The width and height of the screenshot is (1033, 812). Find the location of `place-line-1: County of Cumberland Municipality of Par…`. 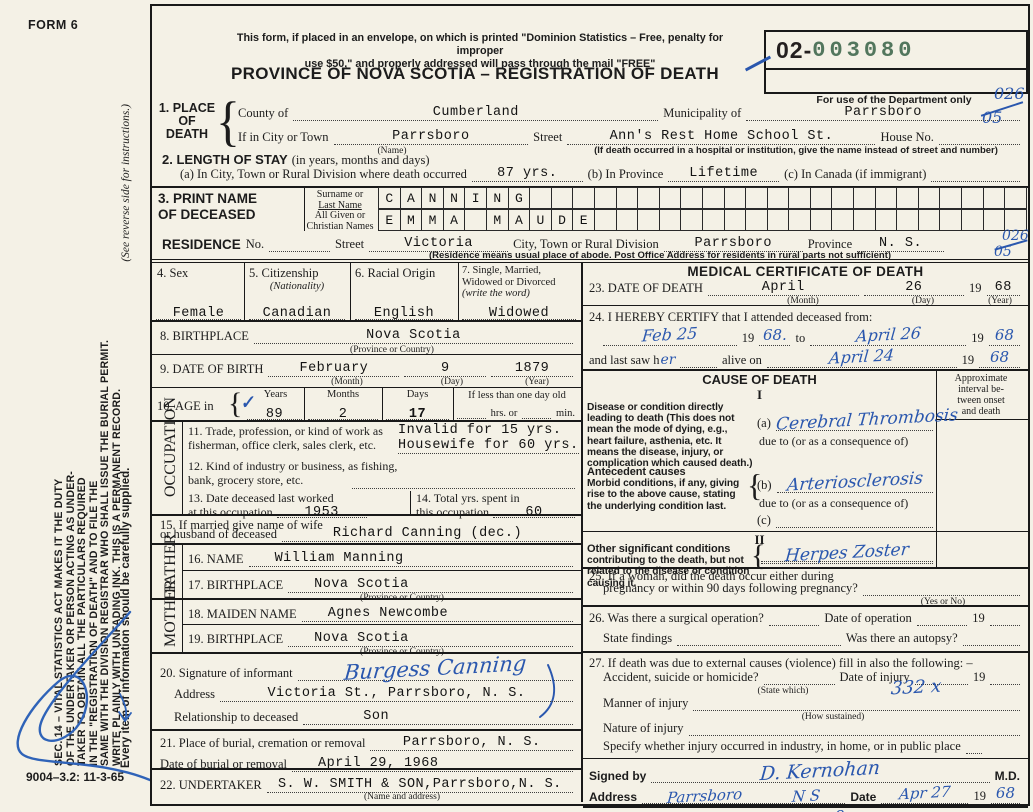

place-line-1: County of Cumberland Municipality of Par… is located at coordinates (629, 112).